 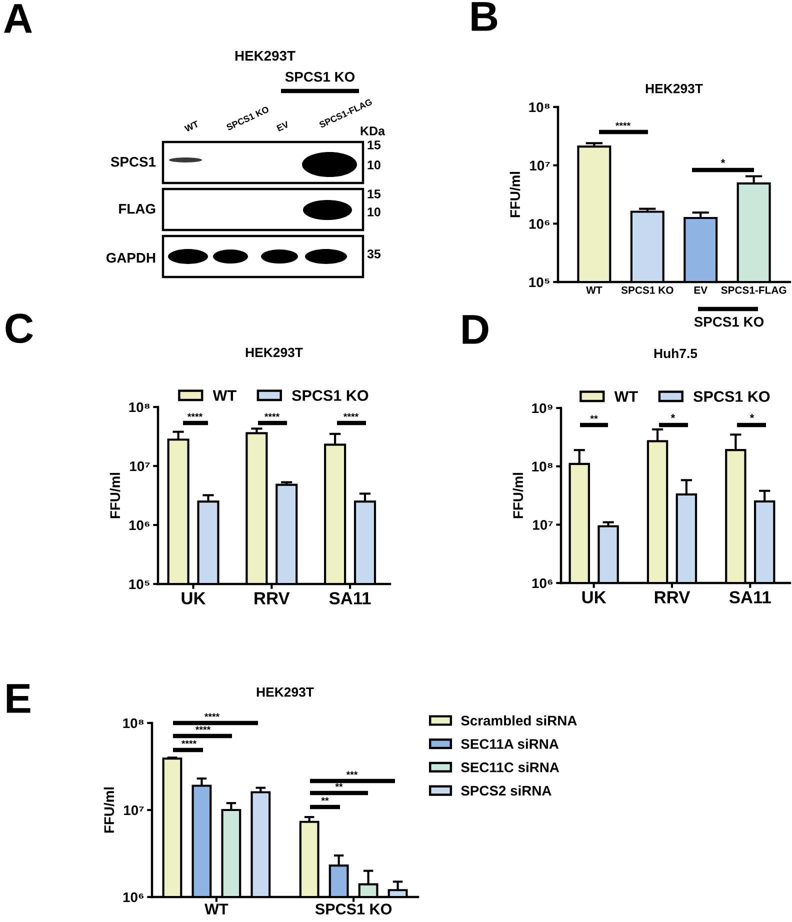 I want to click on text: B, so click(x=485, y=16).